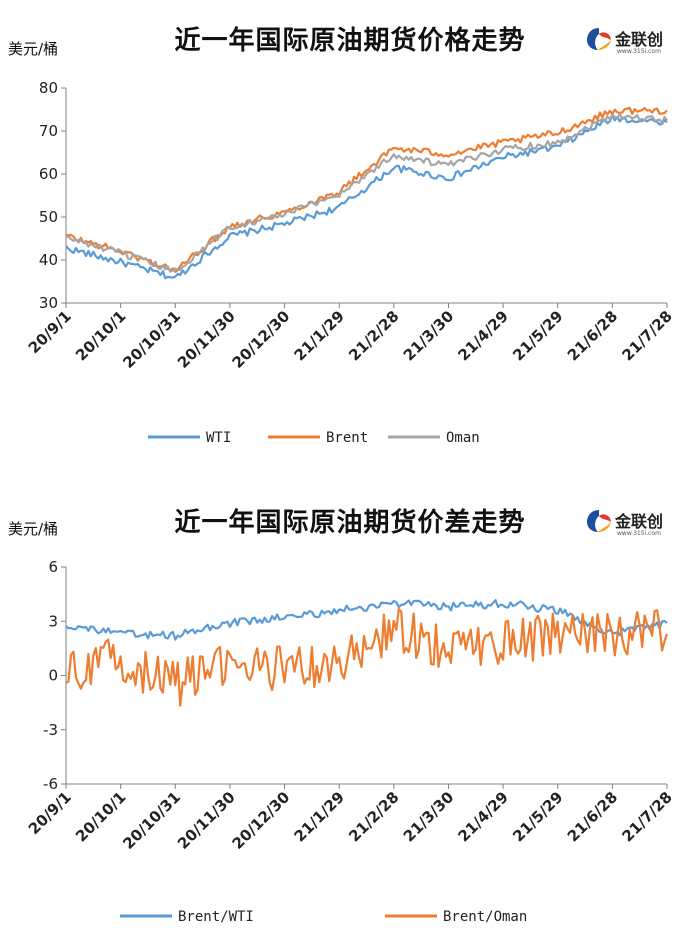  I want to click on y-tick-label: 0, so click(53, 676).